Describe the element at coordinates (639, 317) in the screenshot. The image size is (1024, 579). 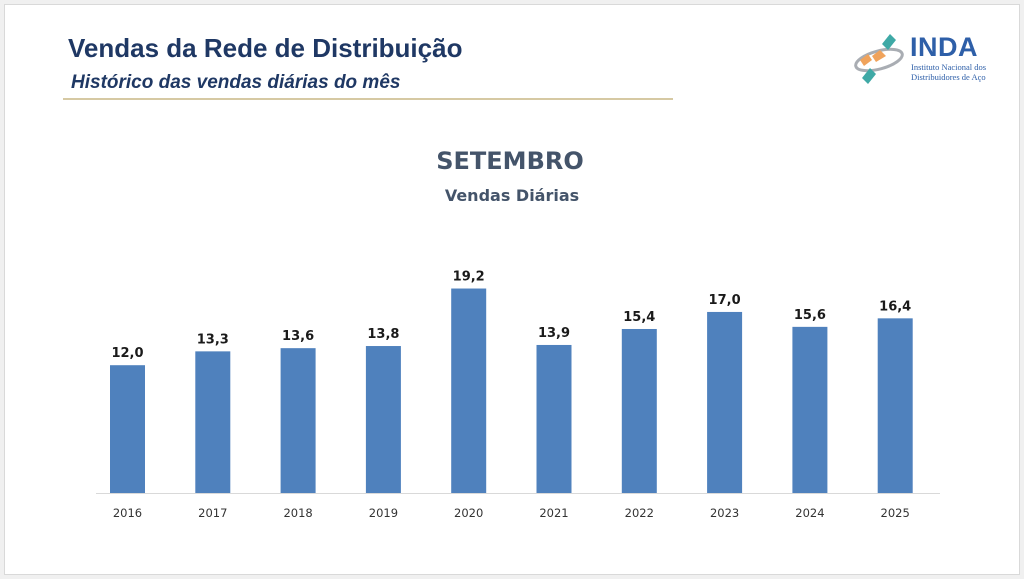
I see `data-label-2022: 15,4` at that location.